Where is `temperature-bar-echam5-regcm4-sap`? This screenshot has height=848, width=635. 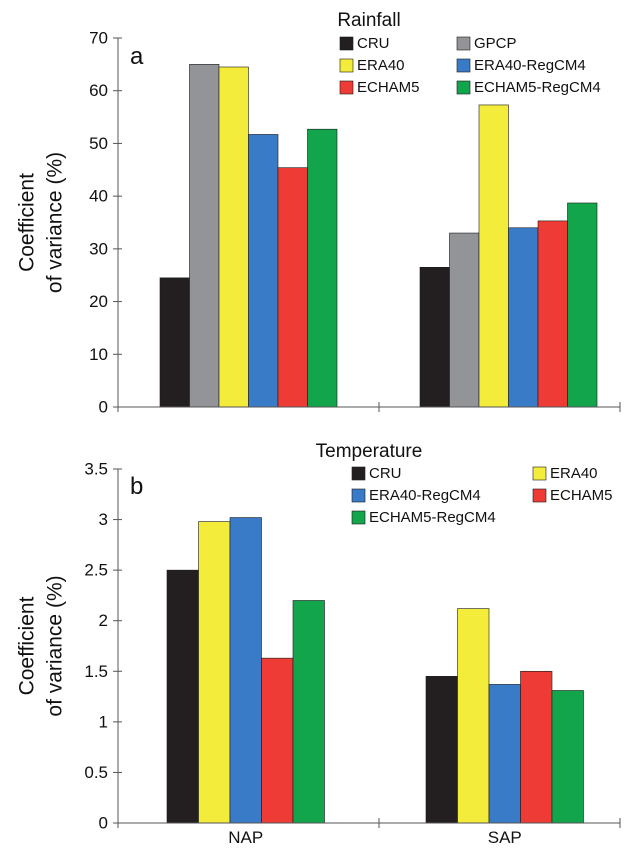 temperature-bar-echam5-regcm4-sap is located at coordinates (568, 757).